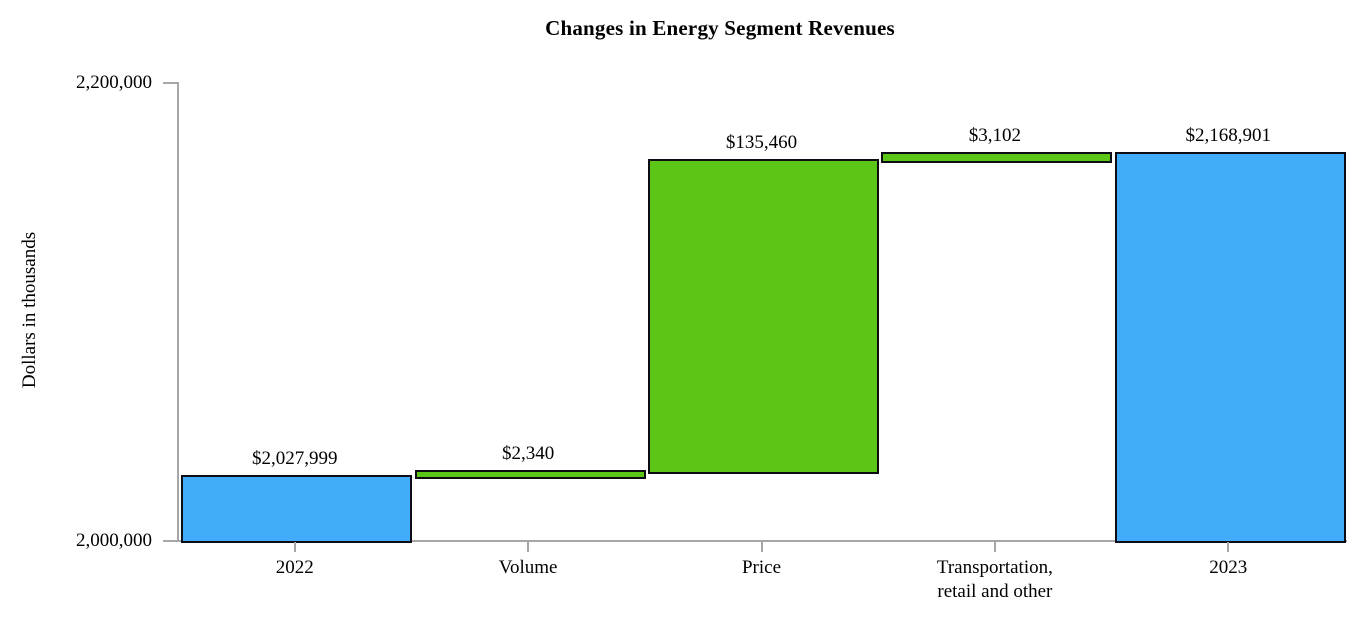 The image size is (1368, 626). I want to click on category-label-2022: 2022, so click(295, 568).